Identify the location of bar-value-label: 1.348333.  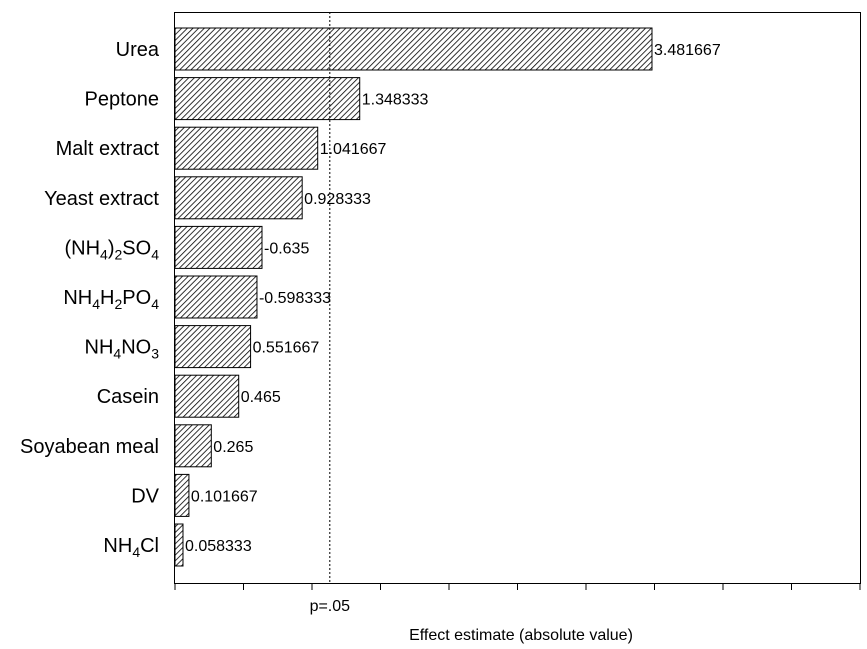
(395, 100).